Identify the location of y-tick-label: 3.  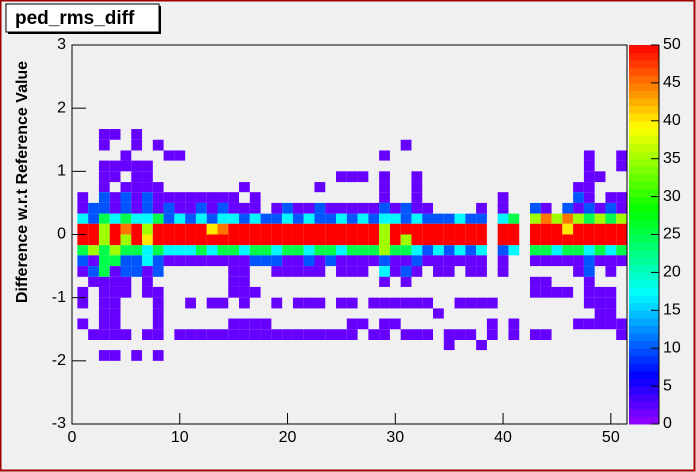
(61, 44).